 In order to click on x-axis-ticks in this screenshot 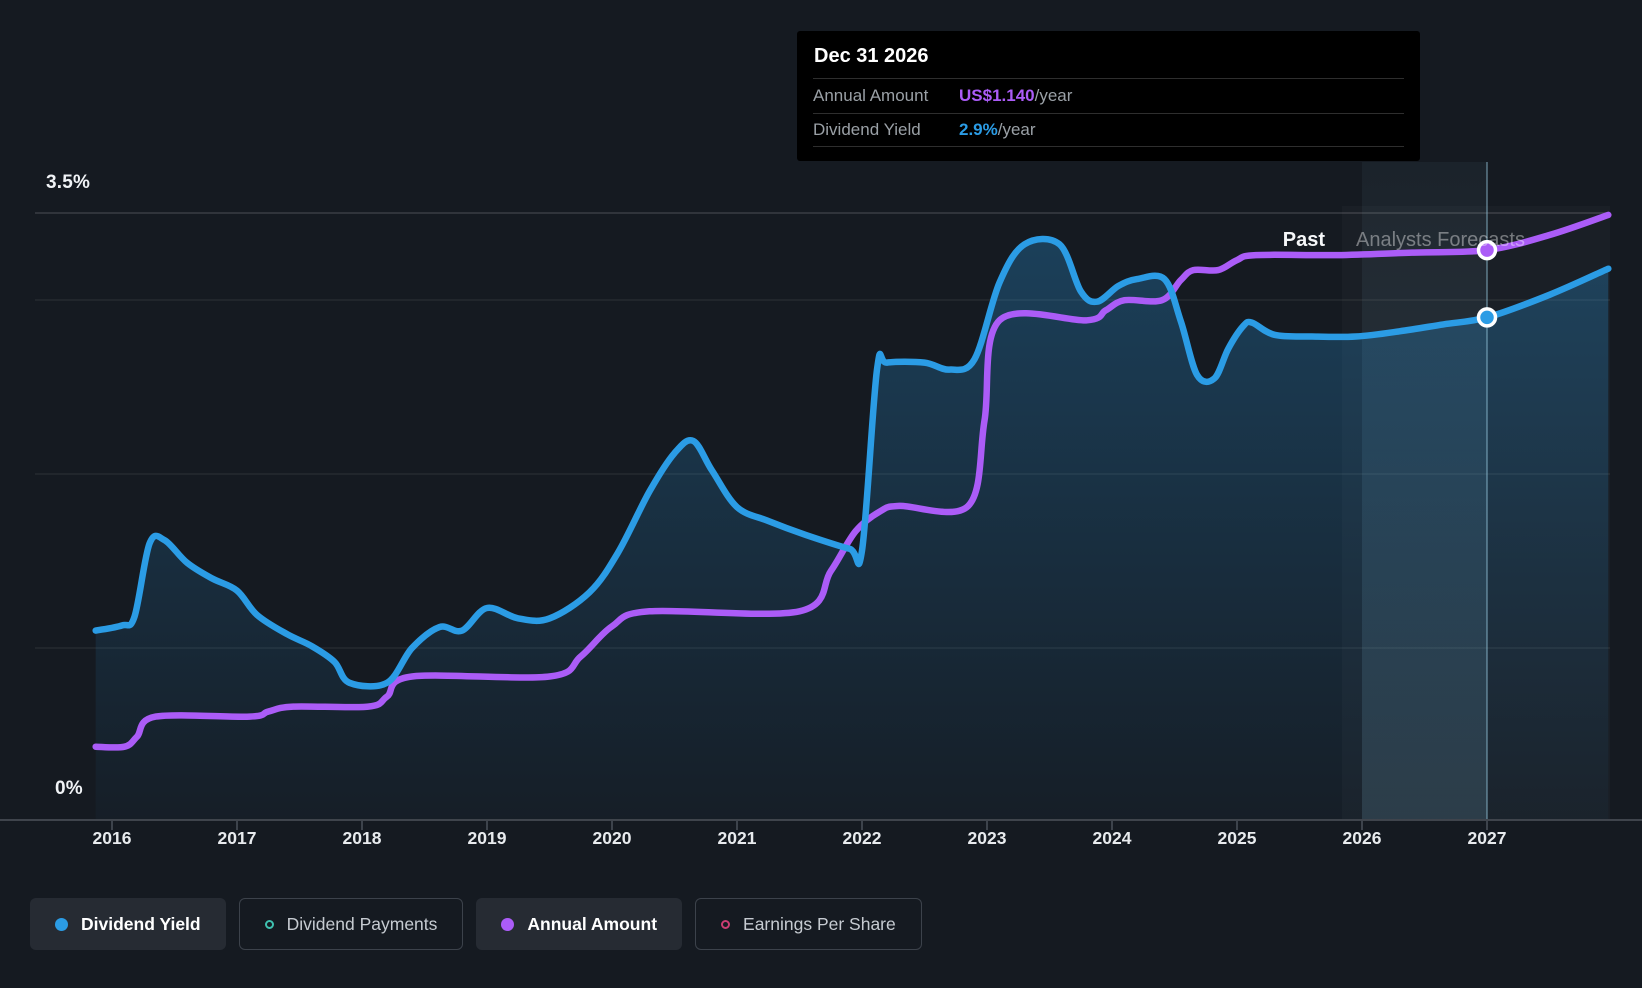, I will do `click(799, 825)`.